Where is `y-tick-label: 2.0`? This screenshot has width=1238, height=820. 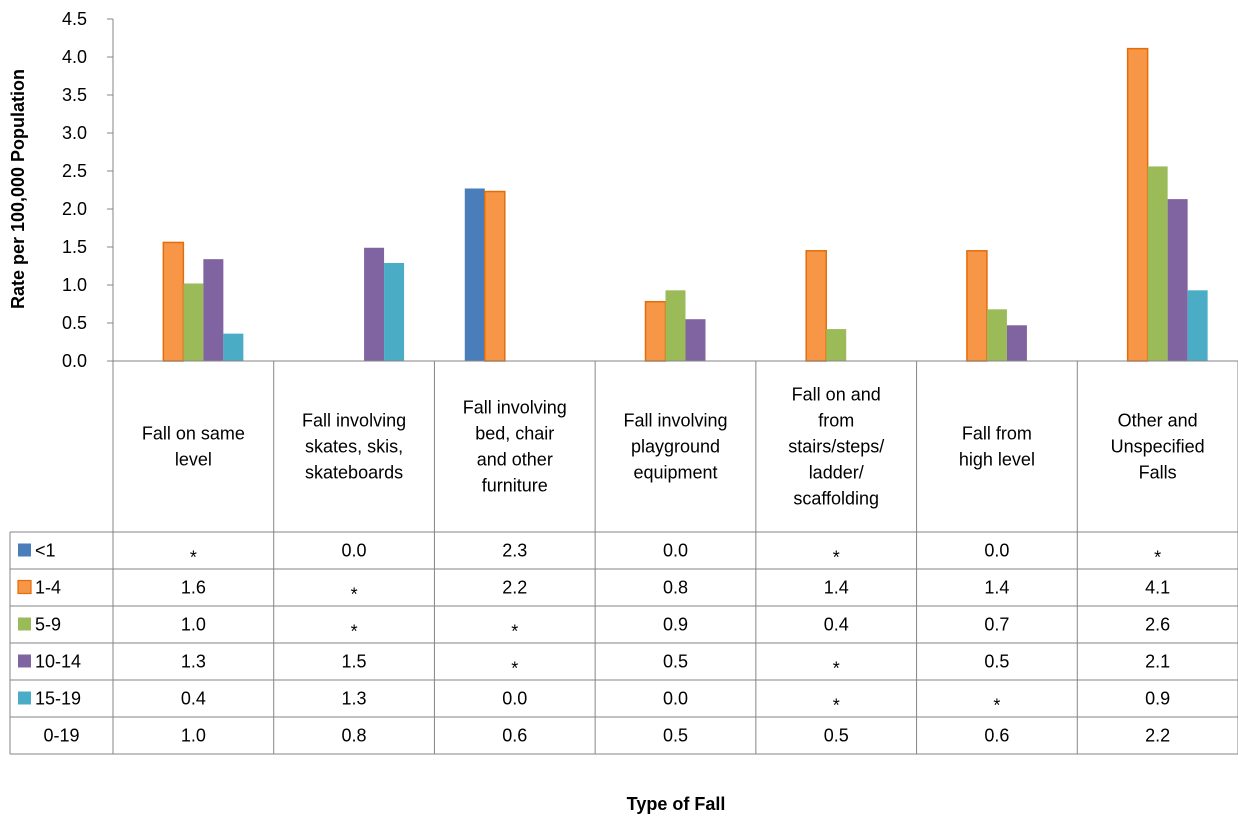
y-tick-label: 2.0 is located at coordinates (74, 209).